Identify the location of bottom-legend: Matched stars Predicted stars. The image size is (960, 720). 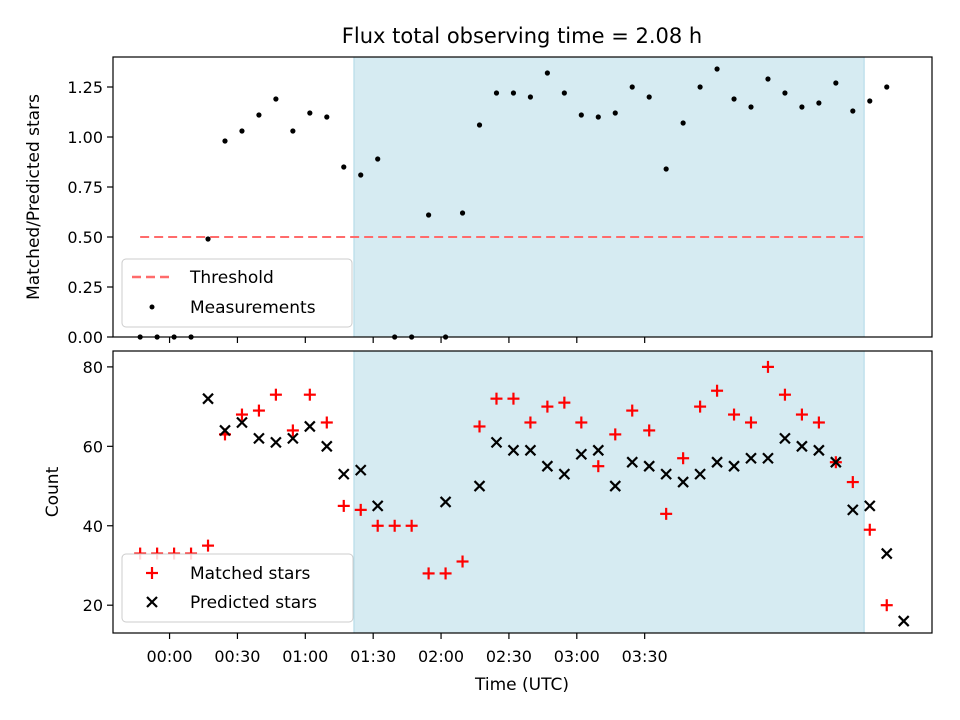
(237, 588).